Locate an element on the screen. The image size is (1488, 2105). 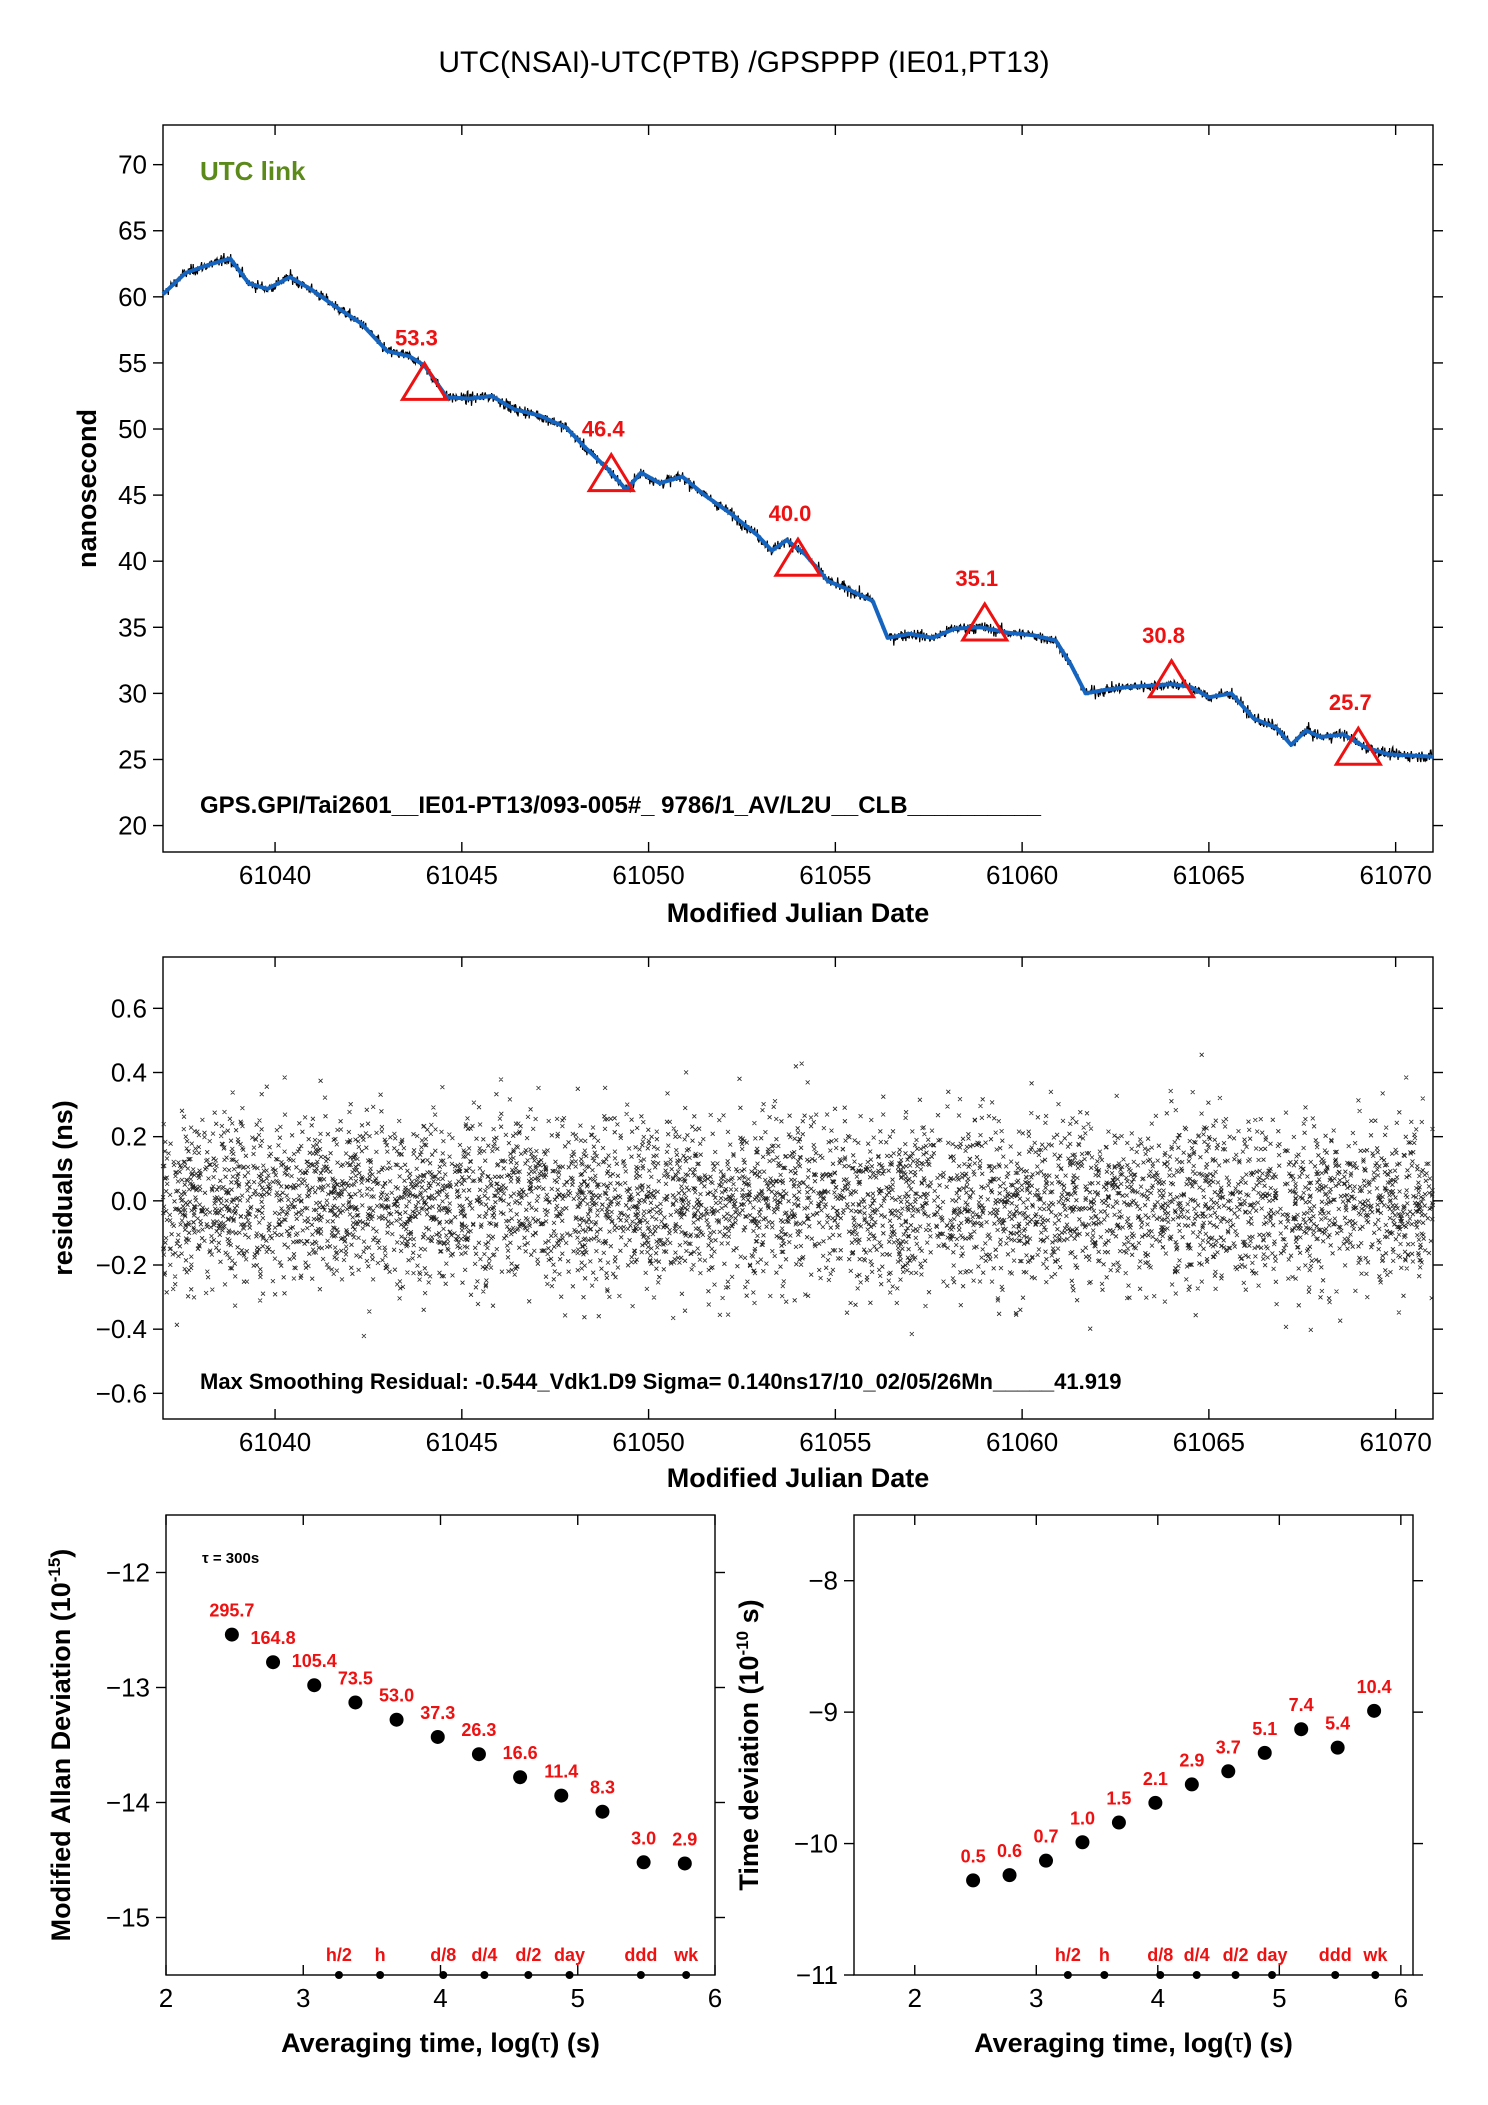
x-tick-label: 2 is located at coordinates (915, 1998).